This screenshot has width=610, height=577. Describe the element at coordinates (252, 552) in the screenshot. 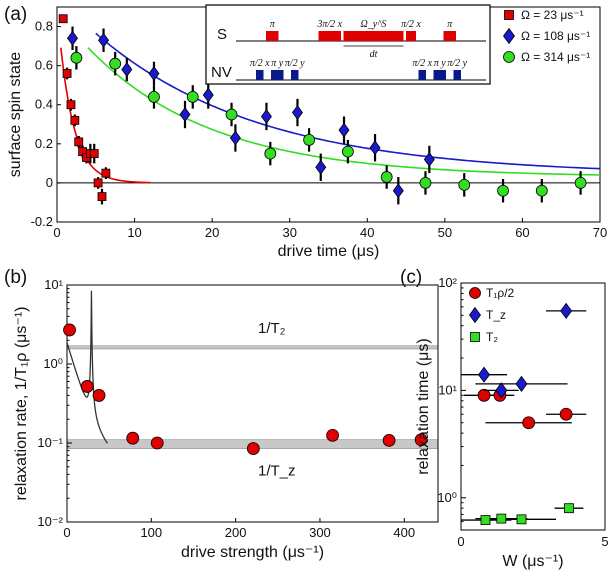

I see `x-axis-label: drive strength (μs⁻¹)` at that location.